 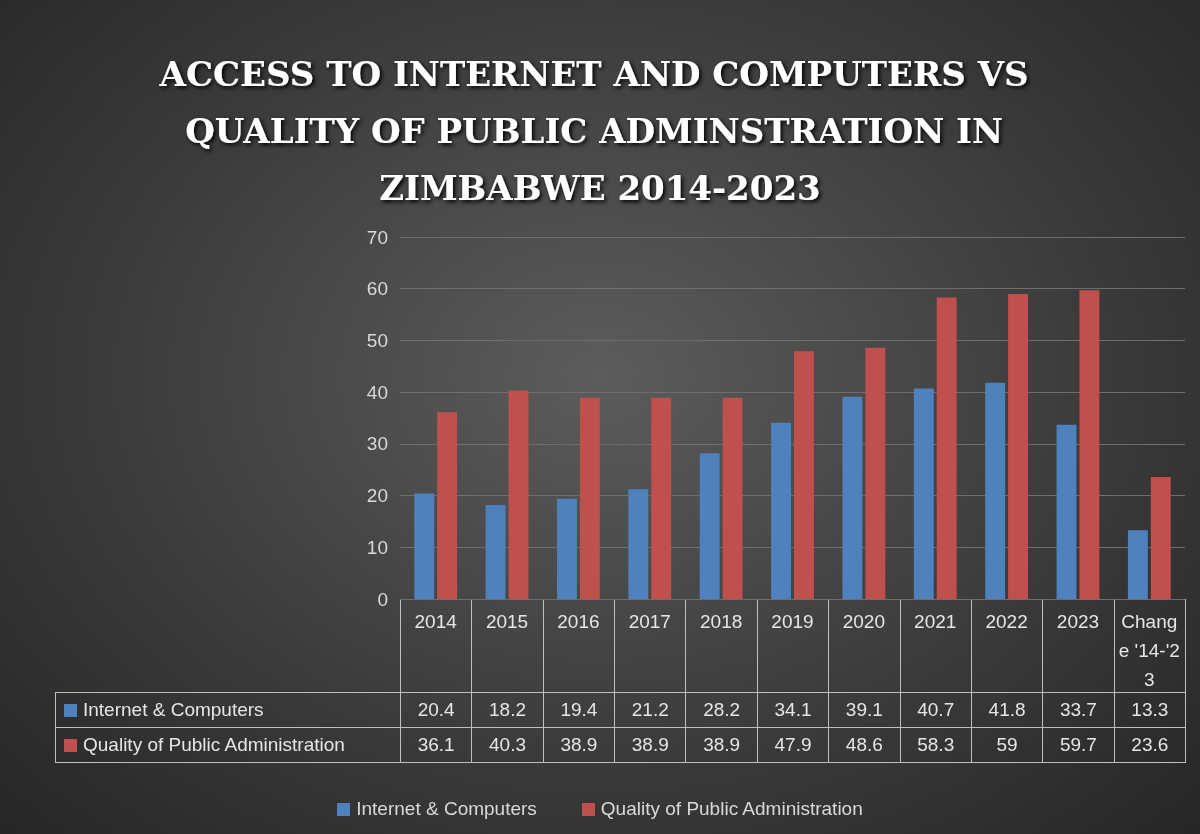 I want to click on data-label: 13.3, so click(x=1149, y=710).